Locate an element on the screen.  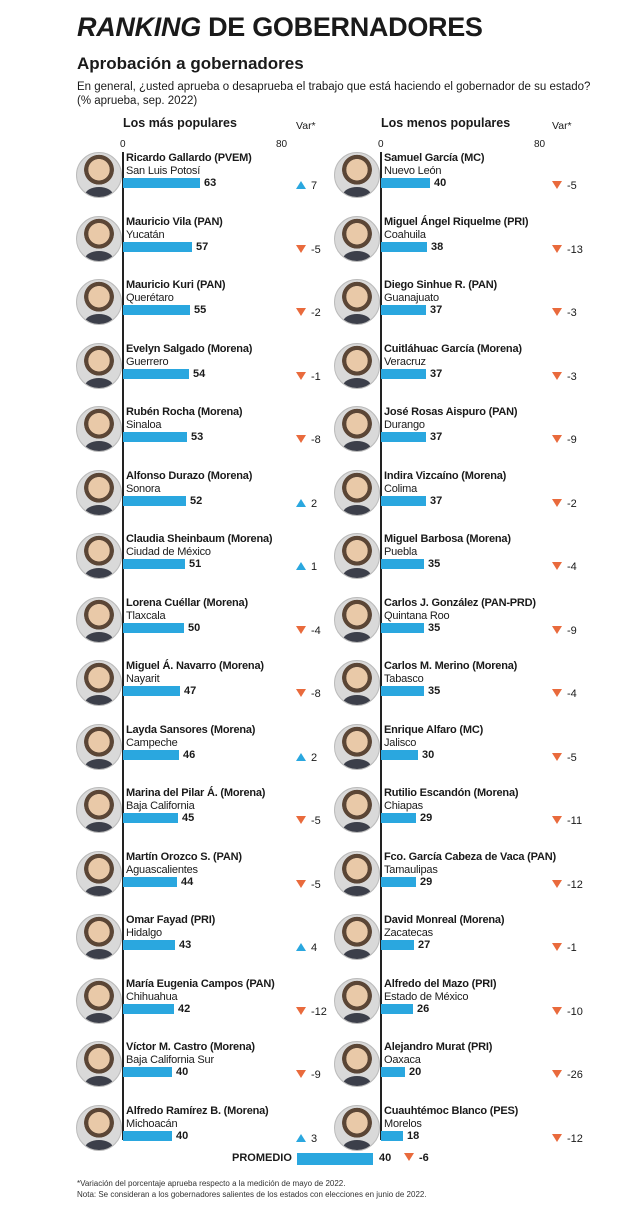
governor-name: Diego Sinhue R. (PAN) is located at coordinates (440, 285).